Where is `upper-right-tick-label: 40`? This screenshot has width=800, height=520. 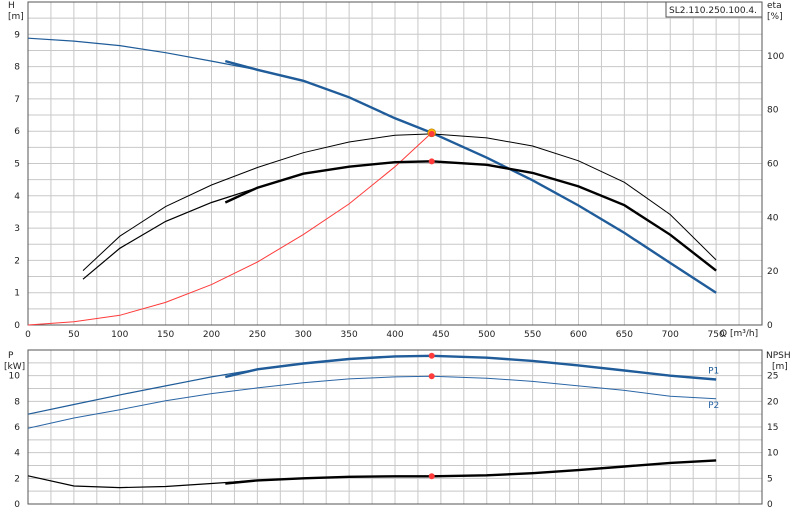
upper-right-tick-label: 40 is located at coordinates (773, 218).